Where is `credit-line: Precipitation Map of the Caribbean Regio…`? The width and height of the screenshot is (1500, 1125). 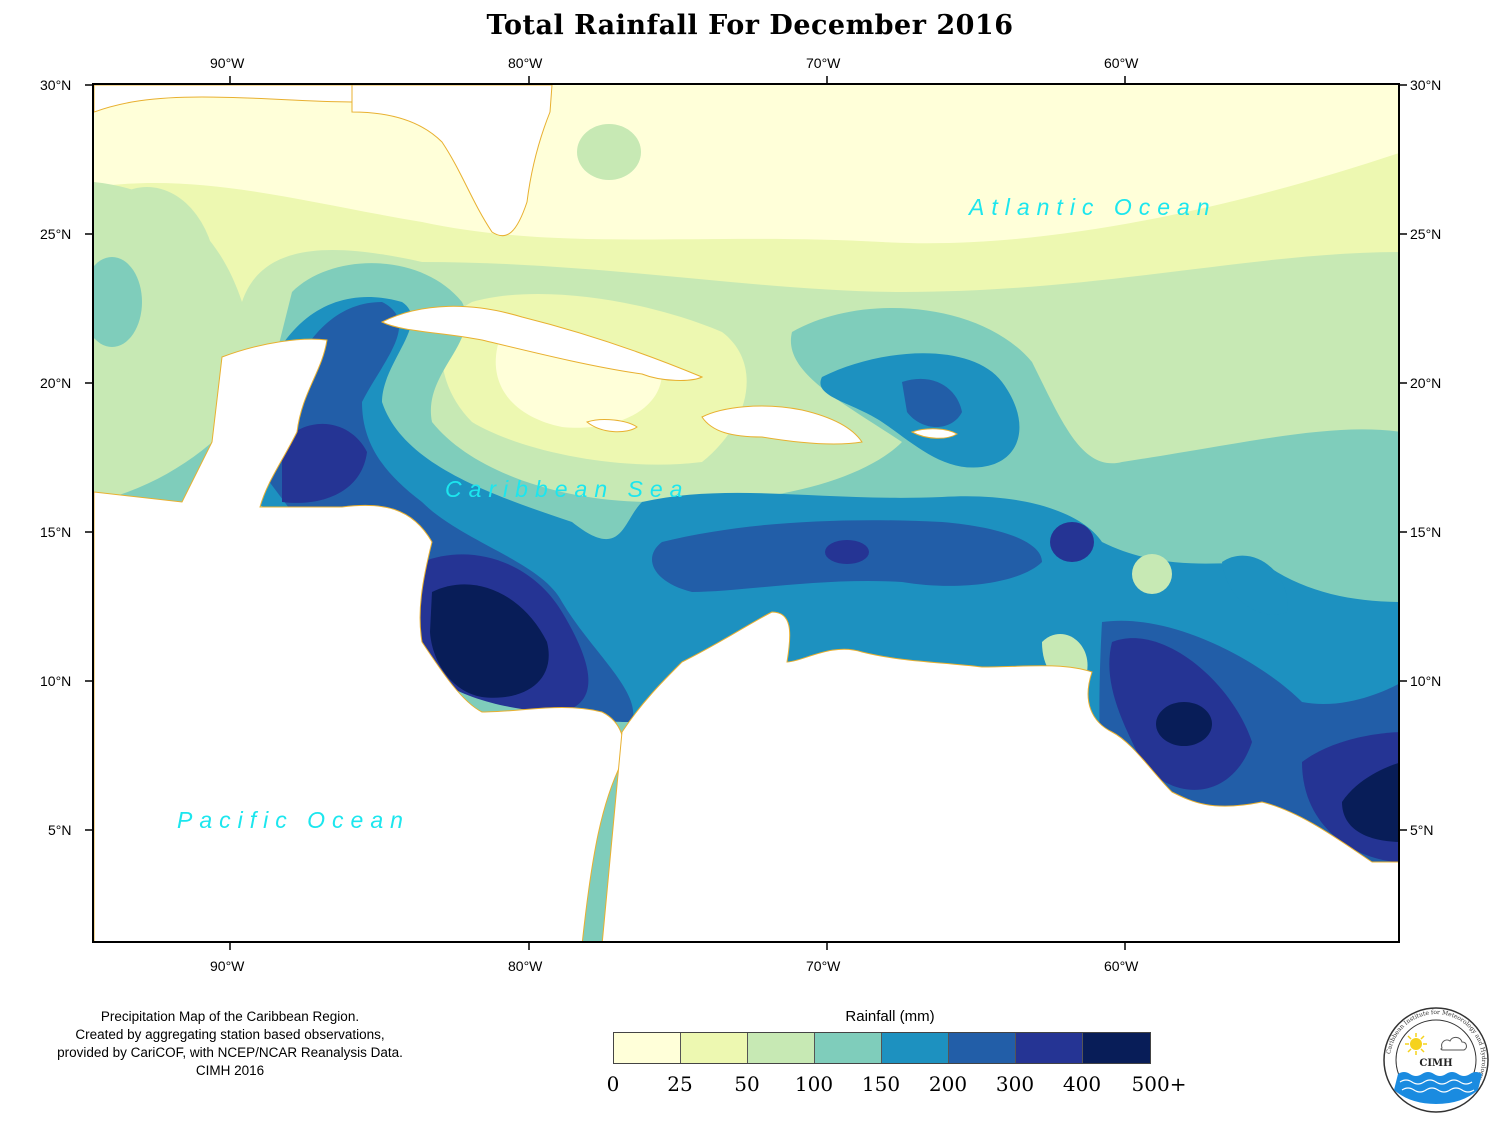 credit-line: Precipitation Map of the Caribbean Regio… is located at coordinates (230, 1016).